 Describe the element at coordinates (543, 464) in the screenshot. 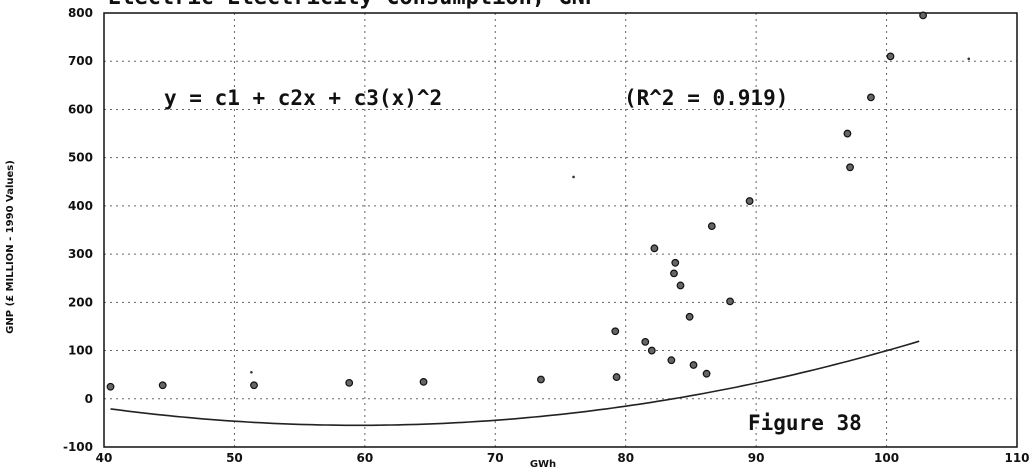

I see `x-axis-label: GWh` at that location.